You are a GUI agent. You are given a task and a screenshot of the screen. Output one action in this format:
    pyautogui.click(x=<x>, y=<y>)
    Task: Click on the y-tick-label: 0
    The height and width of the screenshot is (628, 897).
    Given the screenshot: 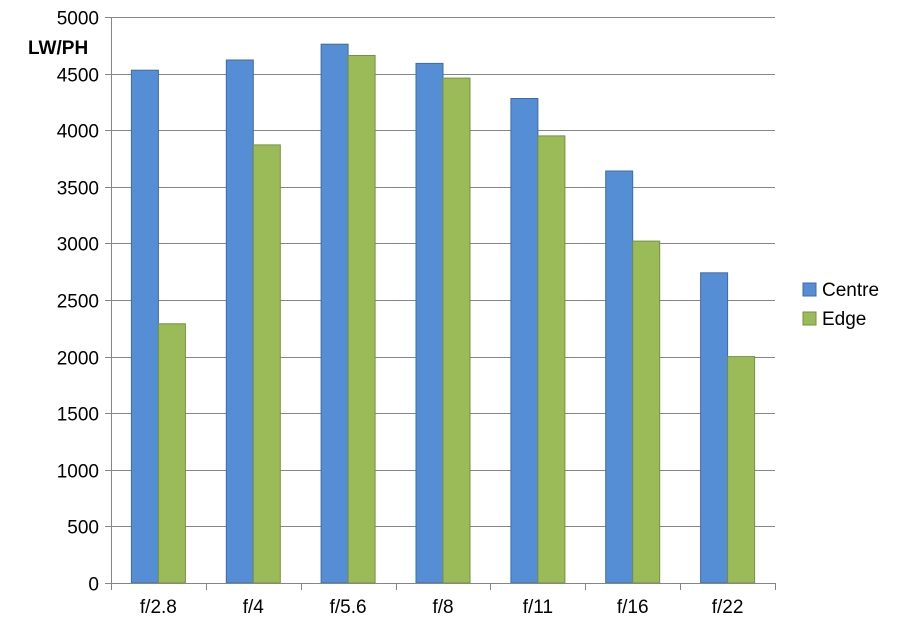 What is the action you would take?
    pyautogui.click(x=93, y=585)
    